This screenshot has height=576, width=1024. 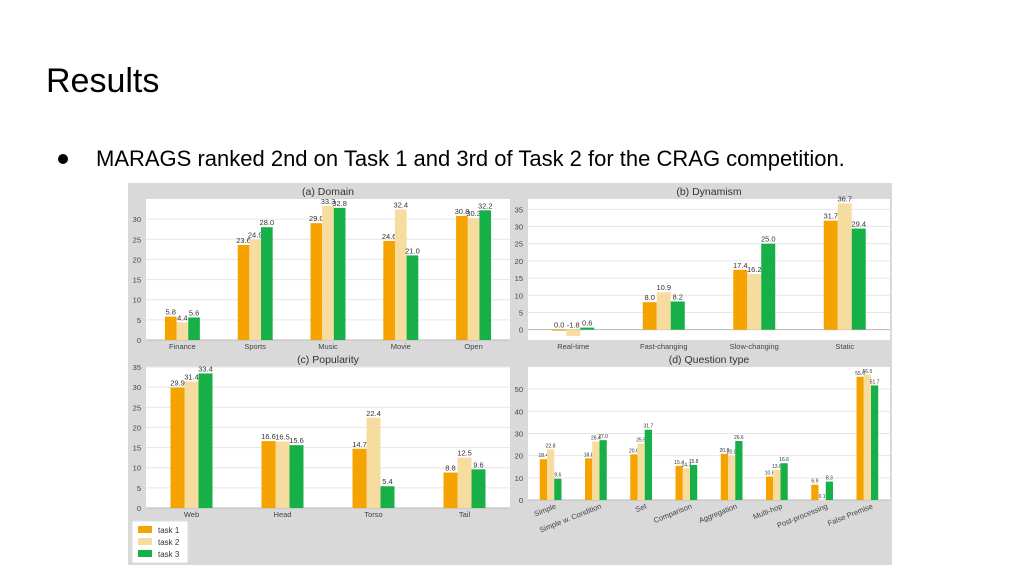 What do you see at coordinates (858, 224) in the screenshot?
I see `data-label: 29.4` at bounding box center [858, 224].